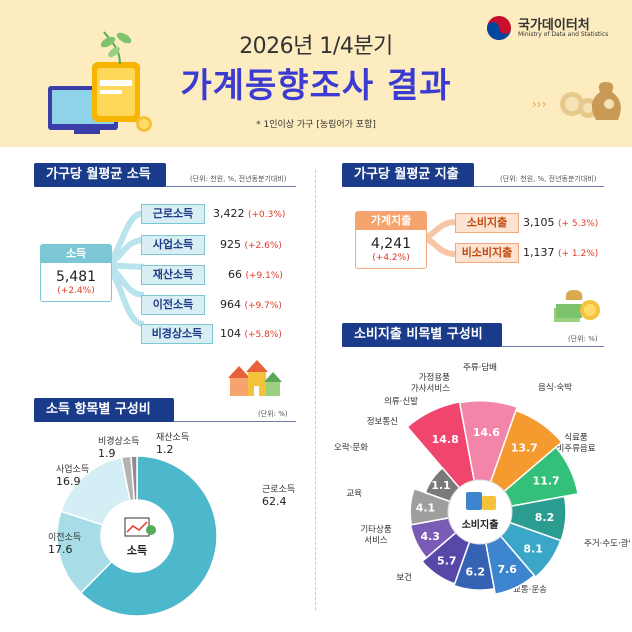 The image size is (632, 632). Describe the element at coordinates (375, 529) in the screenshot. I see `consumption-slice-label: 기타상품` at that location.